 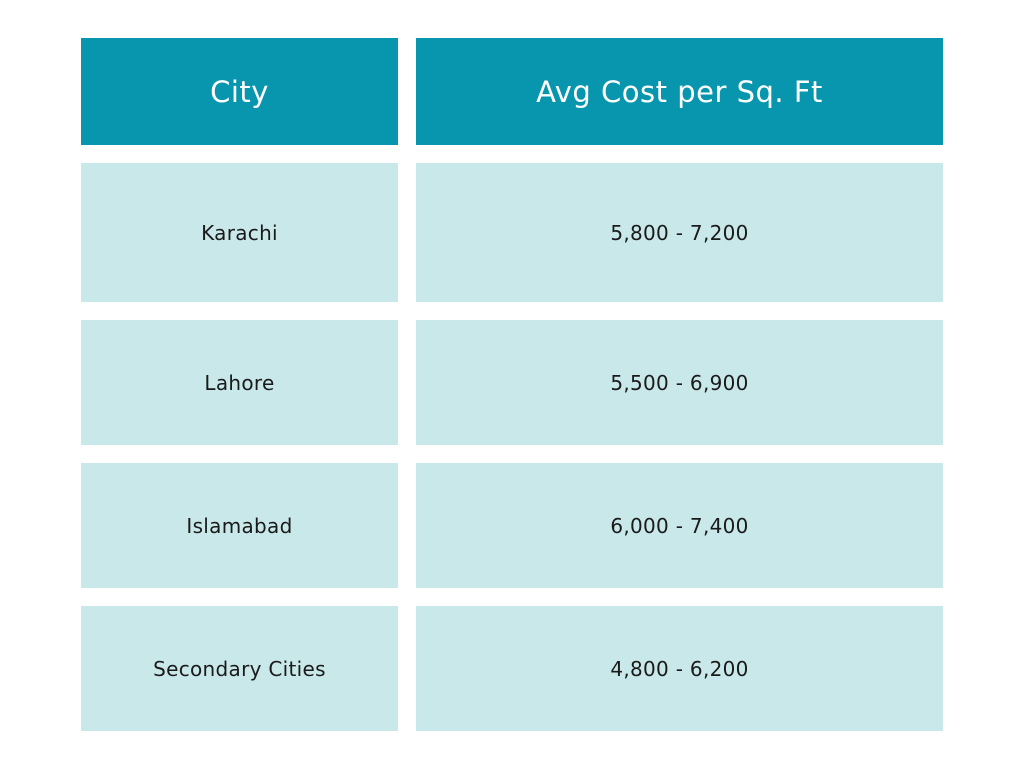 What do you see at coordinates (239, 525) in the screenshot?
I see `city-cell: Islamabad` at bounding box center [239, 525].